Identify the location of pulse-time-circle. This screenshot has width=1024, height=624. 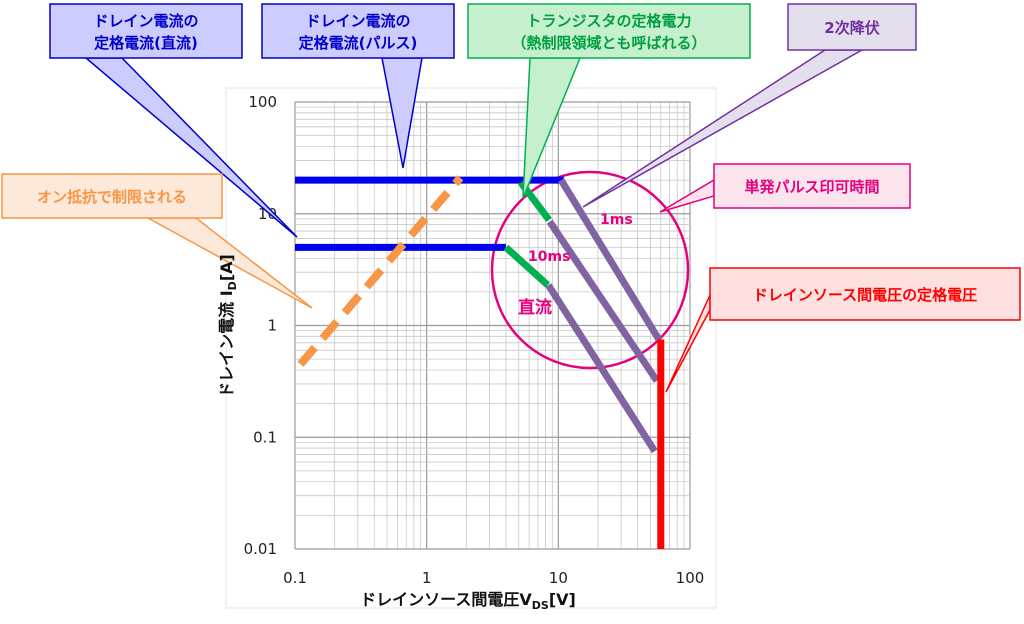
(590, 270).